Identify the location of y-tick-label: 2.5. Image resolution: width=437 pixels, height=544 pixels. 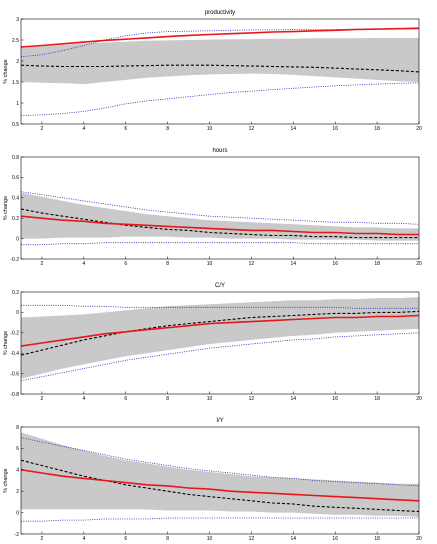
(15, 41).